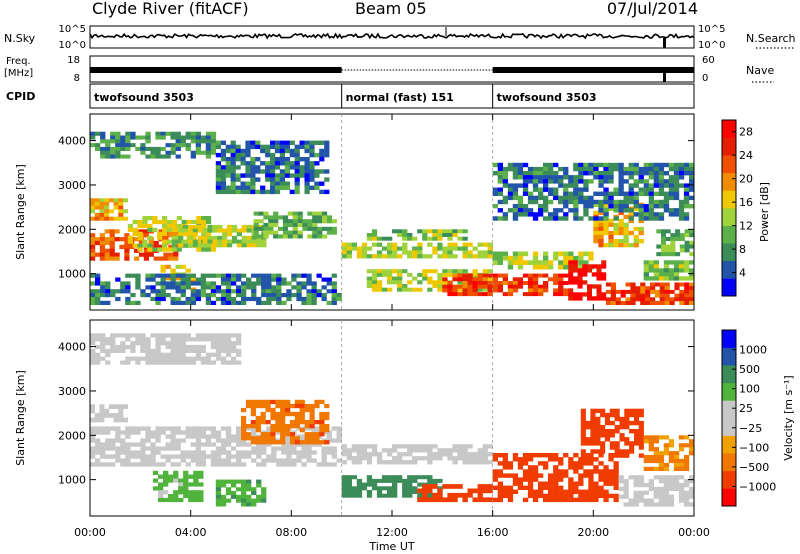  I want to click on nsearch-tick-bottom: 10^0, so click(711, 45).